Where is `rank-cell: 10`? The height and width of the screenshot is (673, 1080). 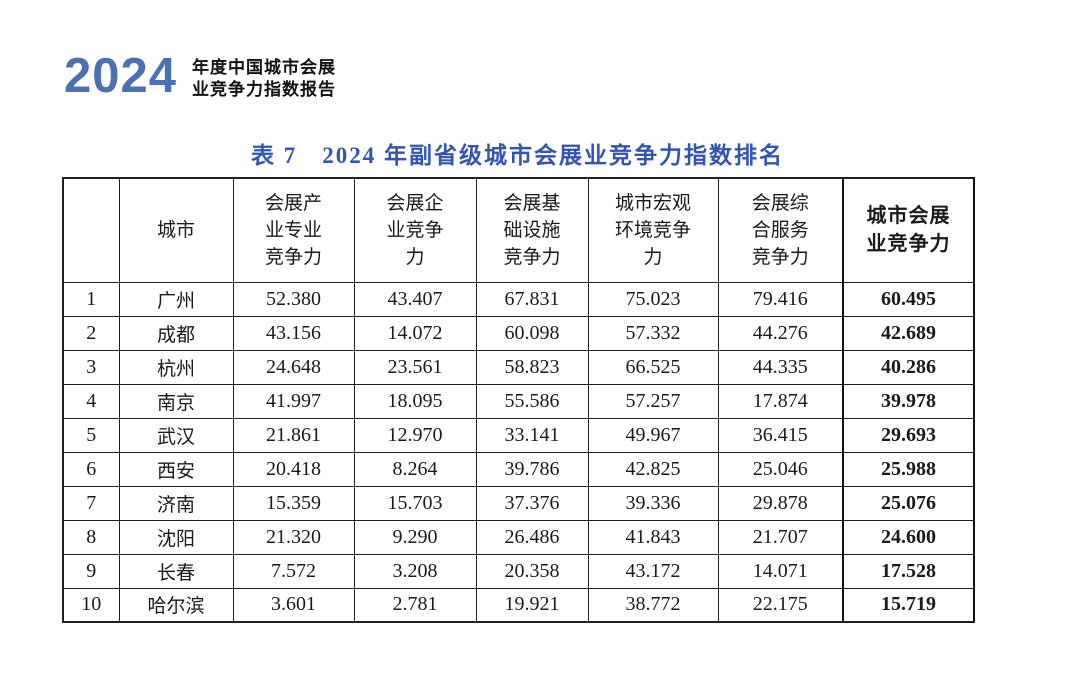 rank-cell: 10 is located at coordinates (91, 605).